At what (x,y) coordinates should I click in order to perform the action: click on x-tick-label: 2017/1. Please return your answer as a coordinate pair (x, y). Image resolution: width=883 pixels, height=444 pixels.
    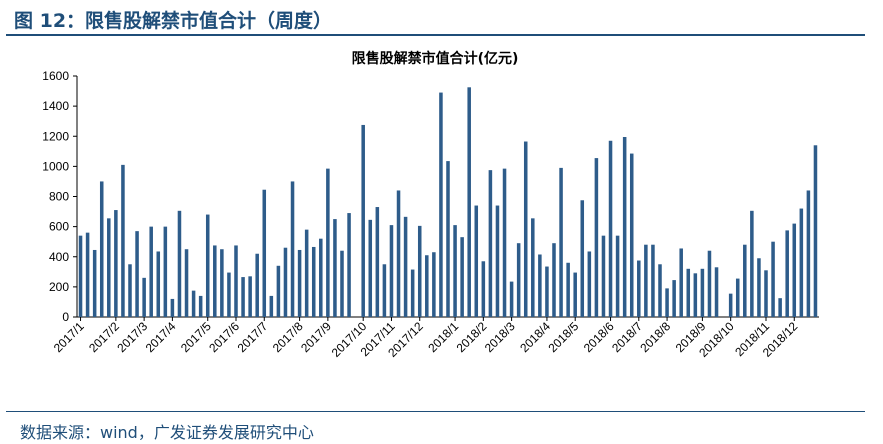
    Looking at the image, I should click on (69, 337).